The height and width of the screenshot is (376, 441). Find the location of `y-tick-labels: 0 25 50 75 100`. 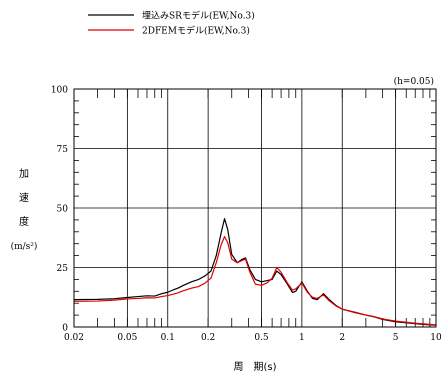

y-tick-labels: 0 25 50 75 100 is located at coordinates (59, 210).